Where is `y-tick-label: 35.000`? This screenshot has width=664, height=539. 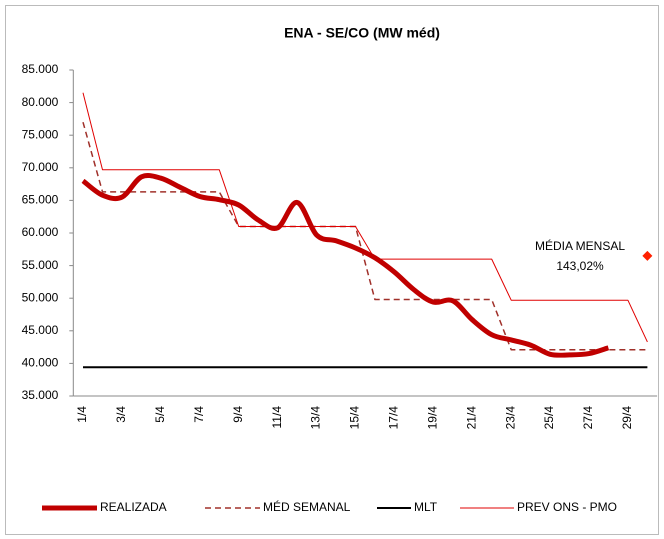
y-tick-label: 35.000 is located at coordinates (40, 395).